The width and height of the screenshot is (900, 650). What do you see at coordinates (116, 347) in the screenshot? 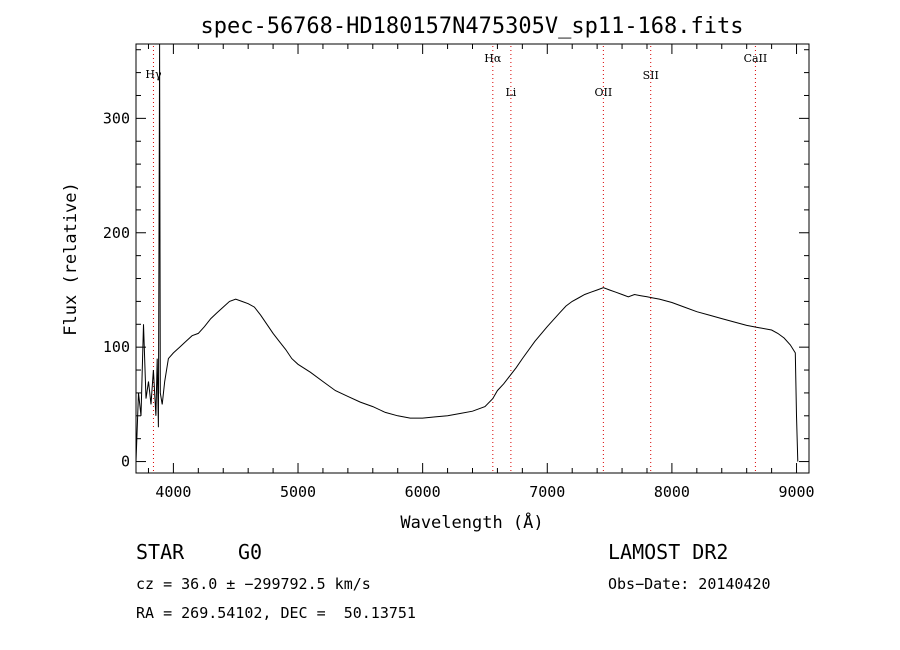
I see `y-tick-label: 100` at bounding box center [116, 347].